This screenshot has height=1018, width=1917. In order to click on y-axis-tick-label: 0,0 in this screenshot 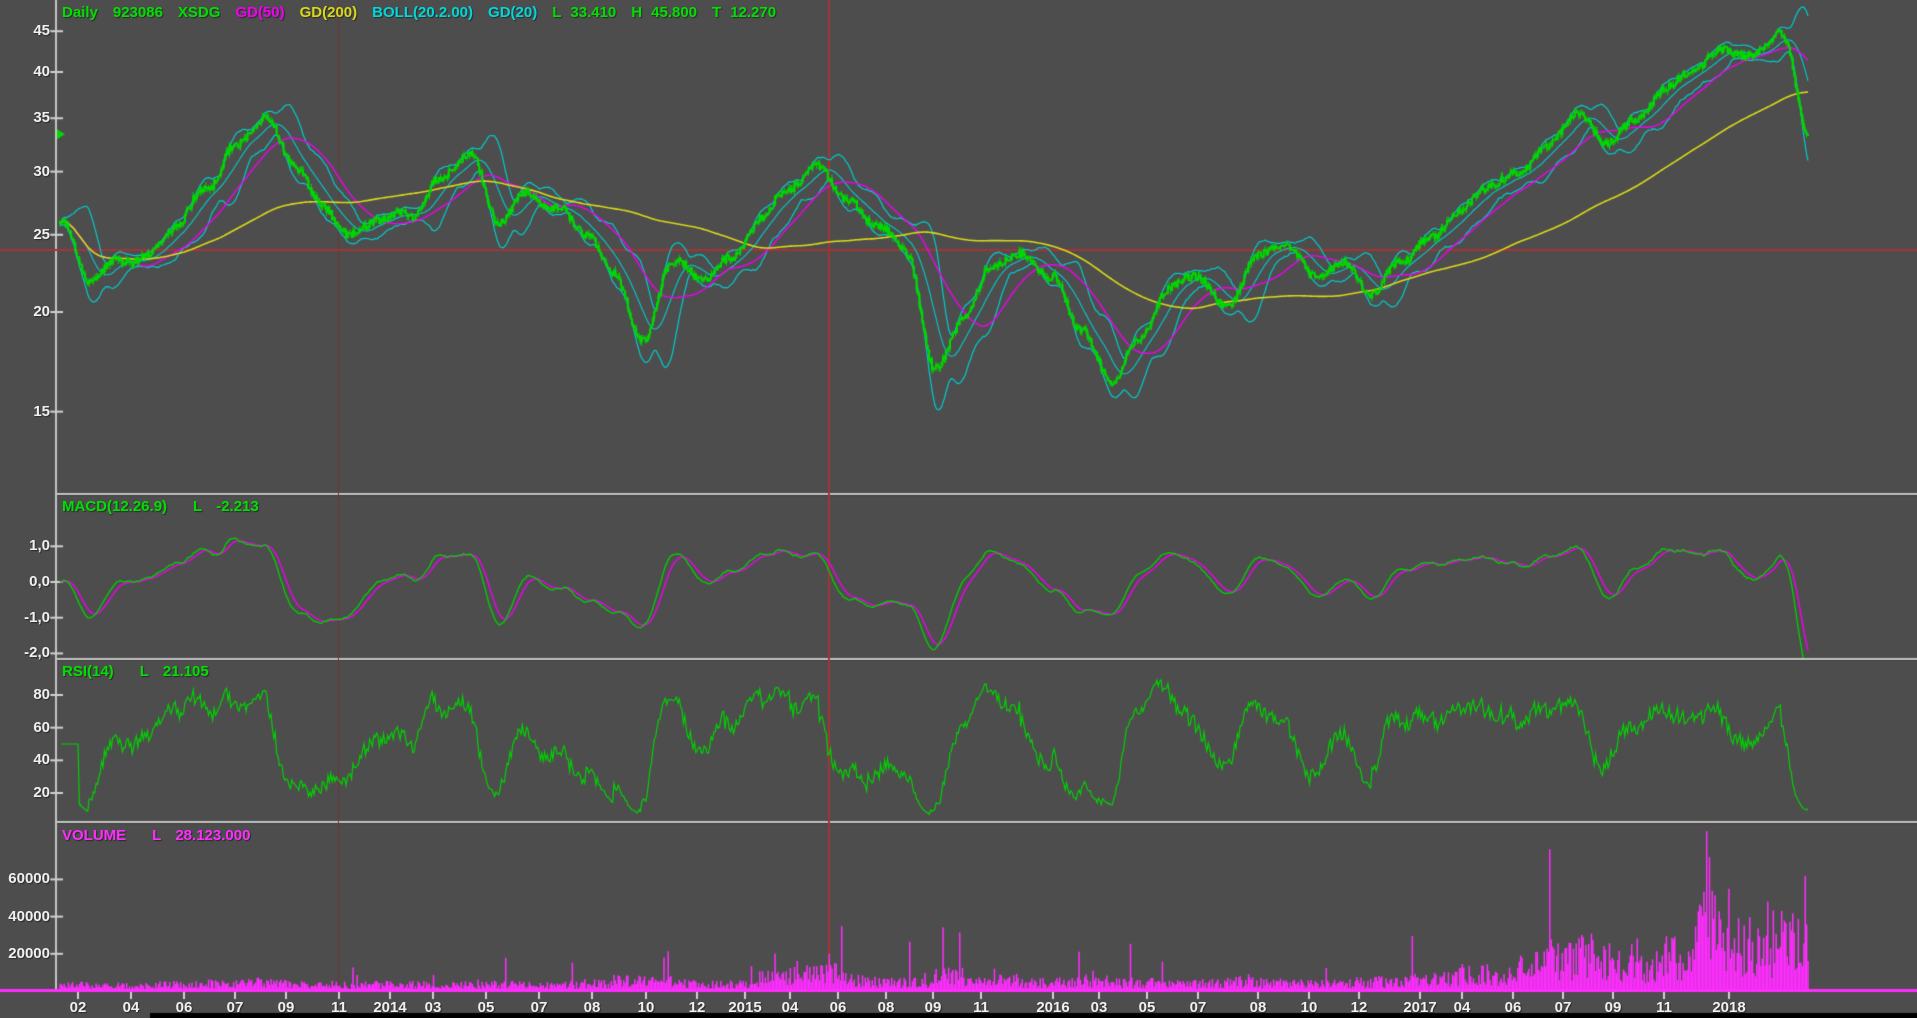, I will do `click(39, 581)`.